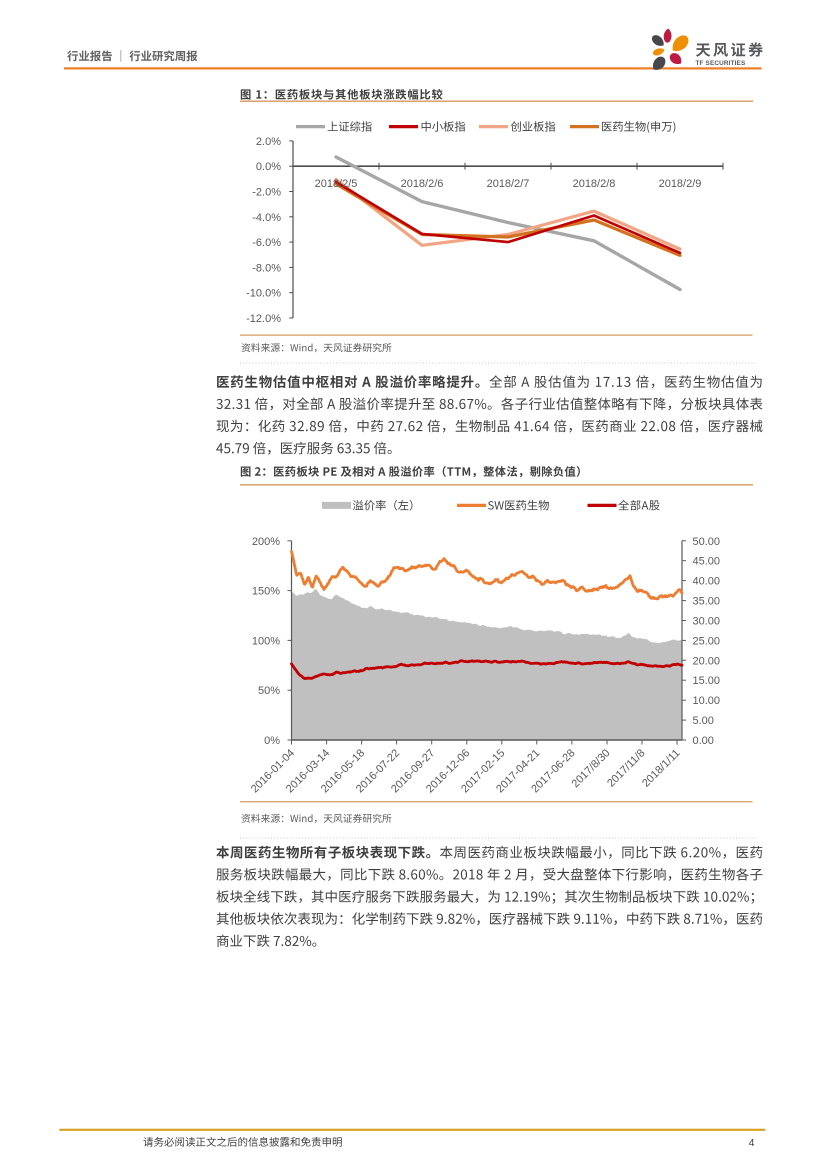  Describe the element at coordinates (707, 602) in the screenshot. I see `svg-text: 35.00` at that location.